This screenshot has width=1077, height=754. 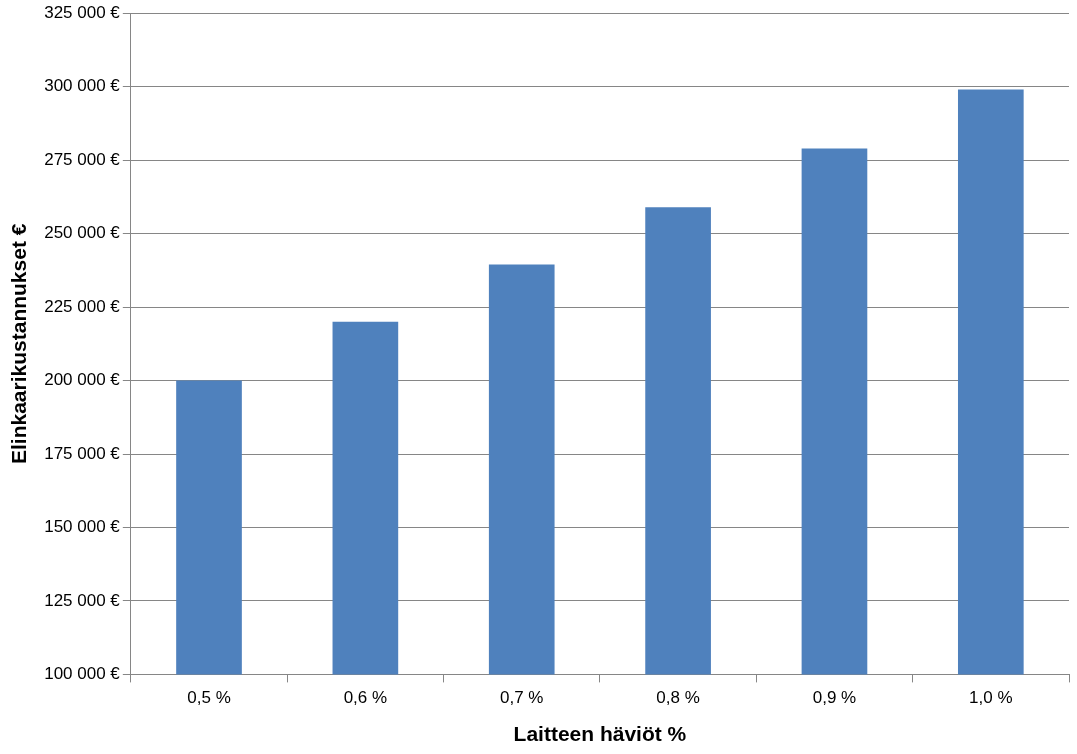 What do you see at coordinates (991, 698) in the screenshot?
I see `x-tick-label: 1,0 %` at bounding box center [991, 698].